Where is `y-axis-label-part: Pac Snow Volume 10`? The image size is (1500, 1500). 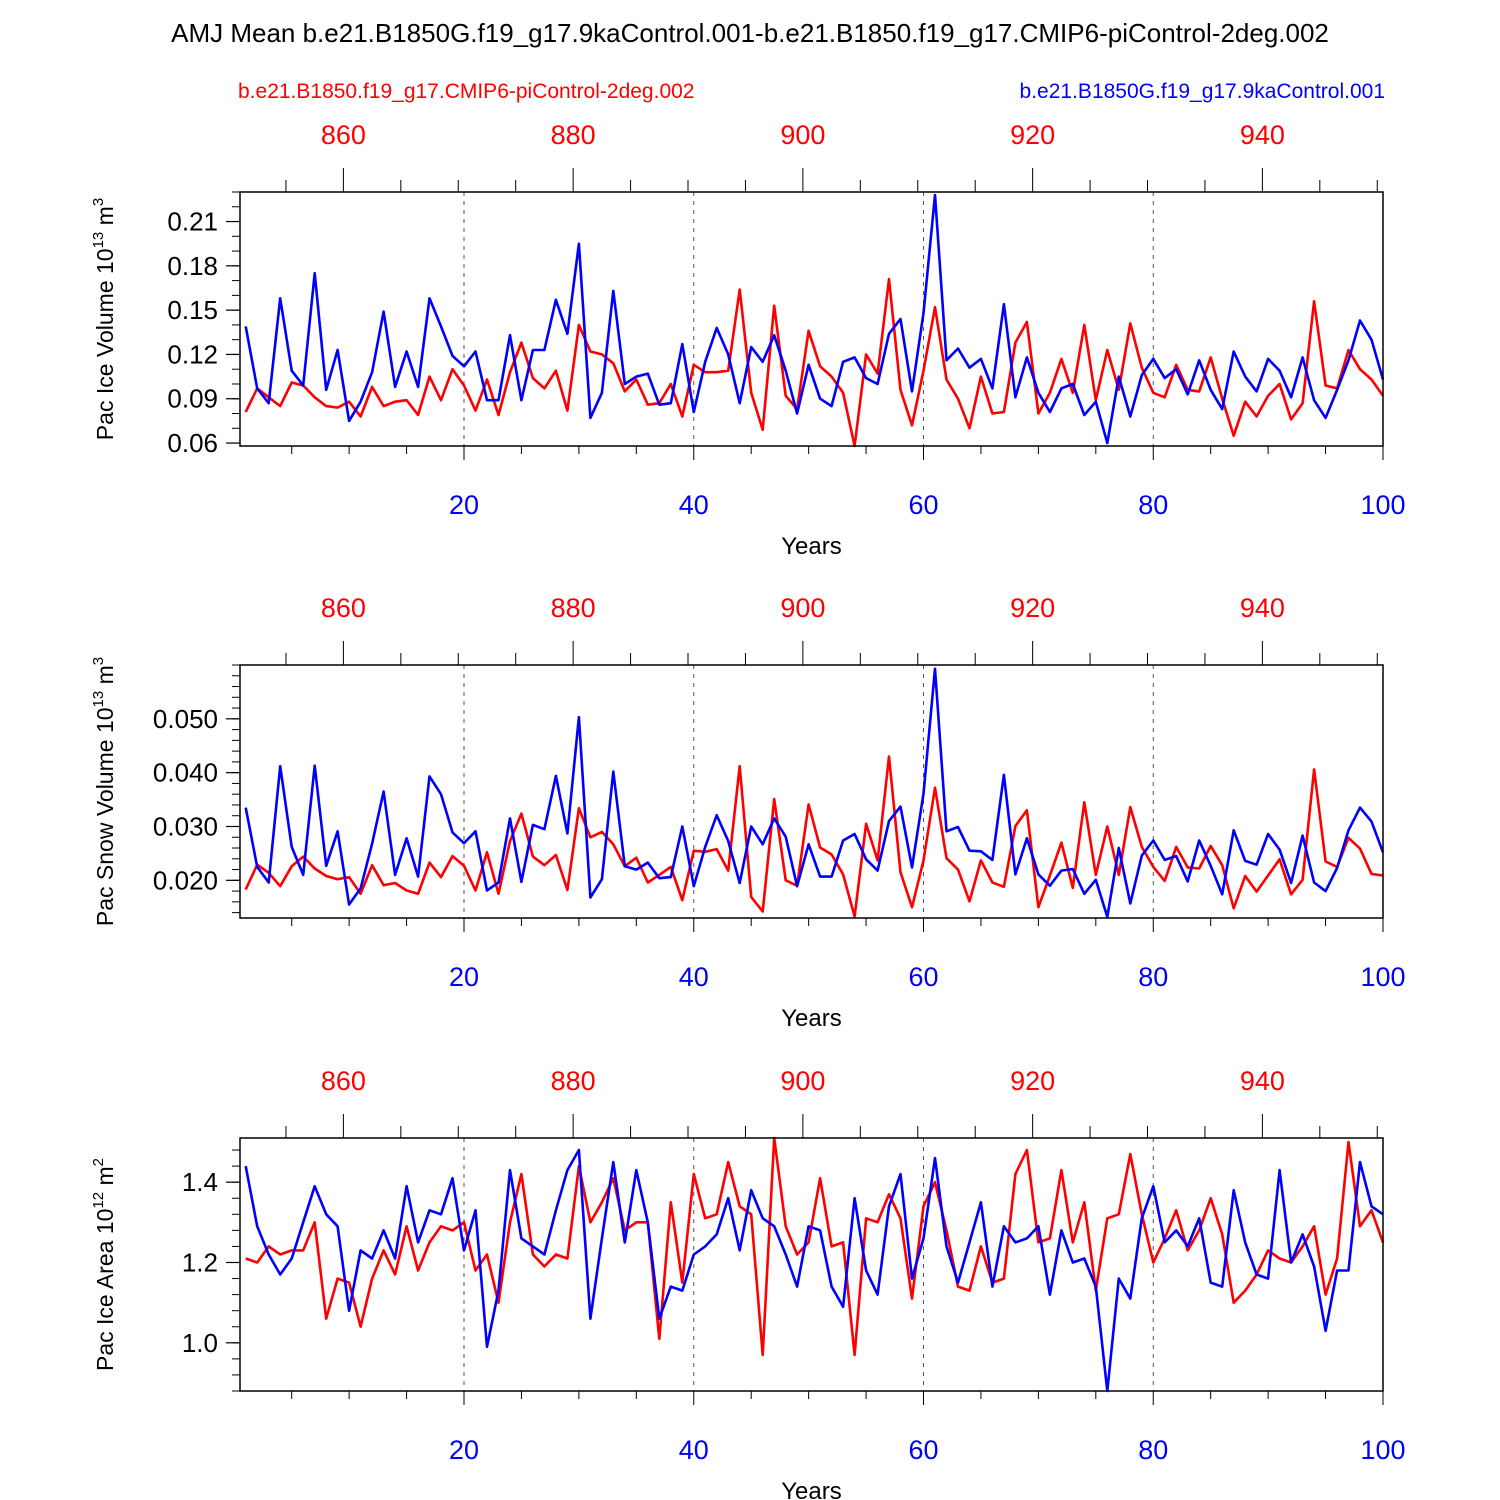 y-axis-label-part: Pac Snow Volume 10 is located at coordinates (105, 816).